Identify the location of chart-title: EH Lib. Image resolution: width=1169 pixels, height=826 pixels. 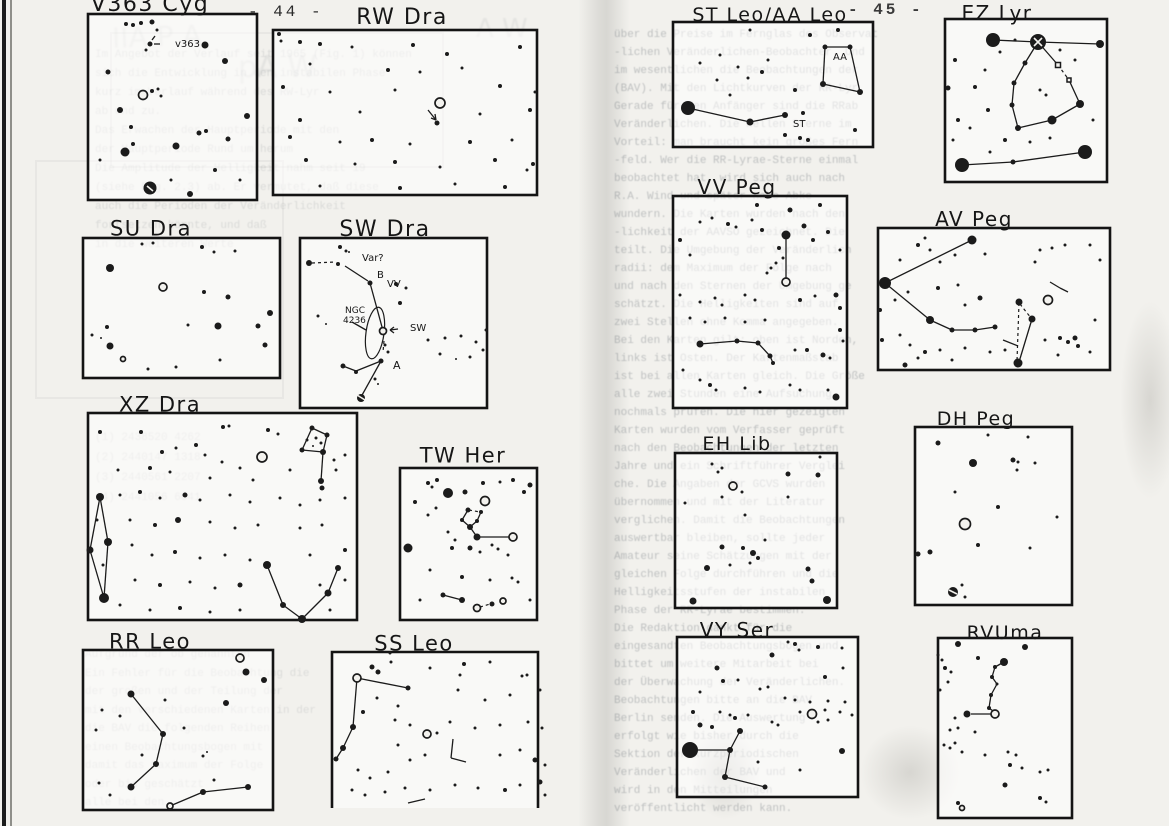
(736, 444).